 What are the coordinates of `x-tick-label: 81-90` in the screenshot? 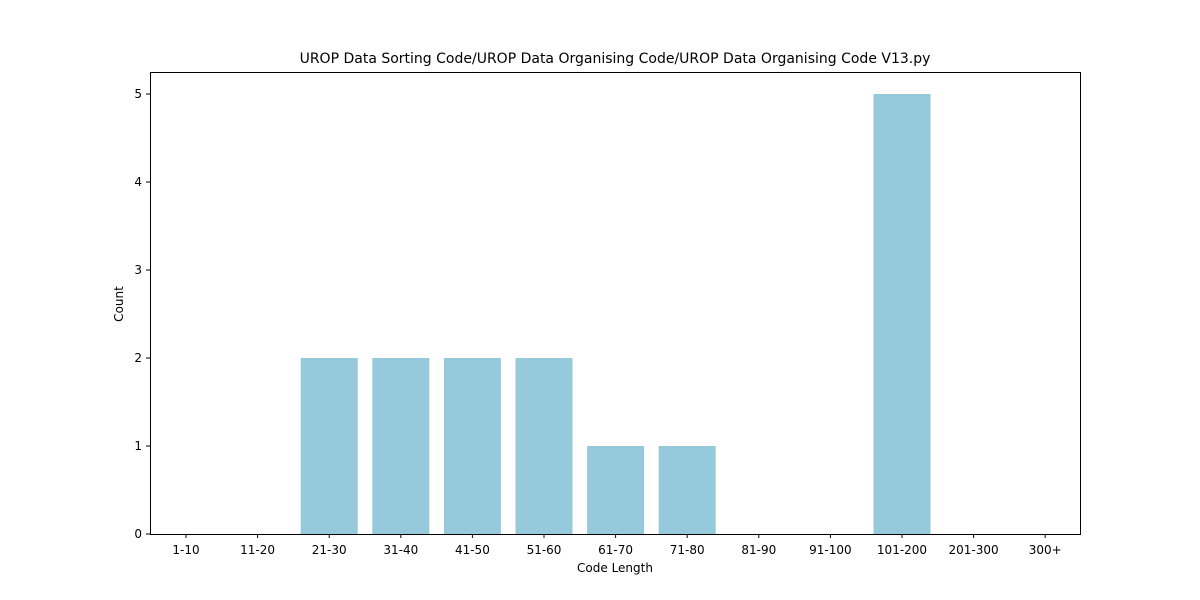 It's located at (758, 550).